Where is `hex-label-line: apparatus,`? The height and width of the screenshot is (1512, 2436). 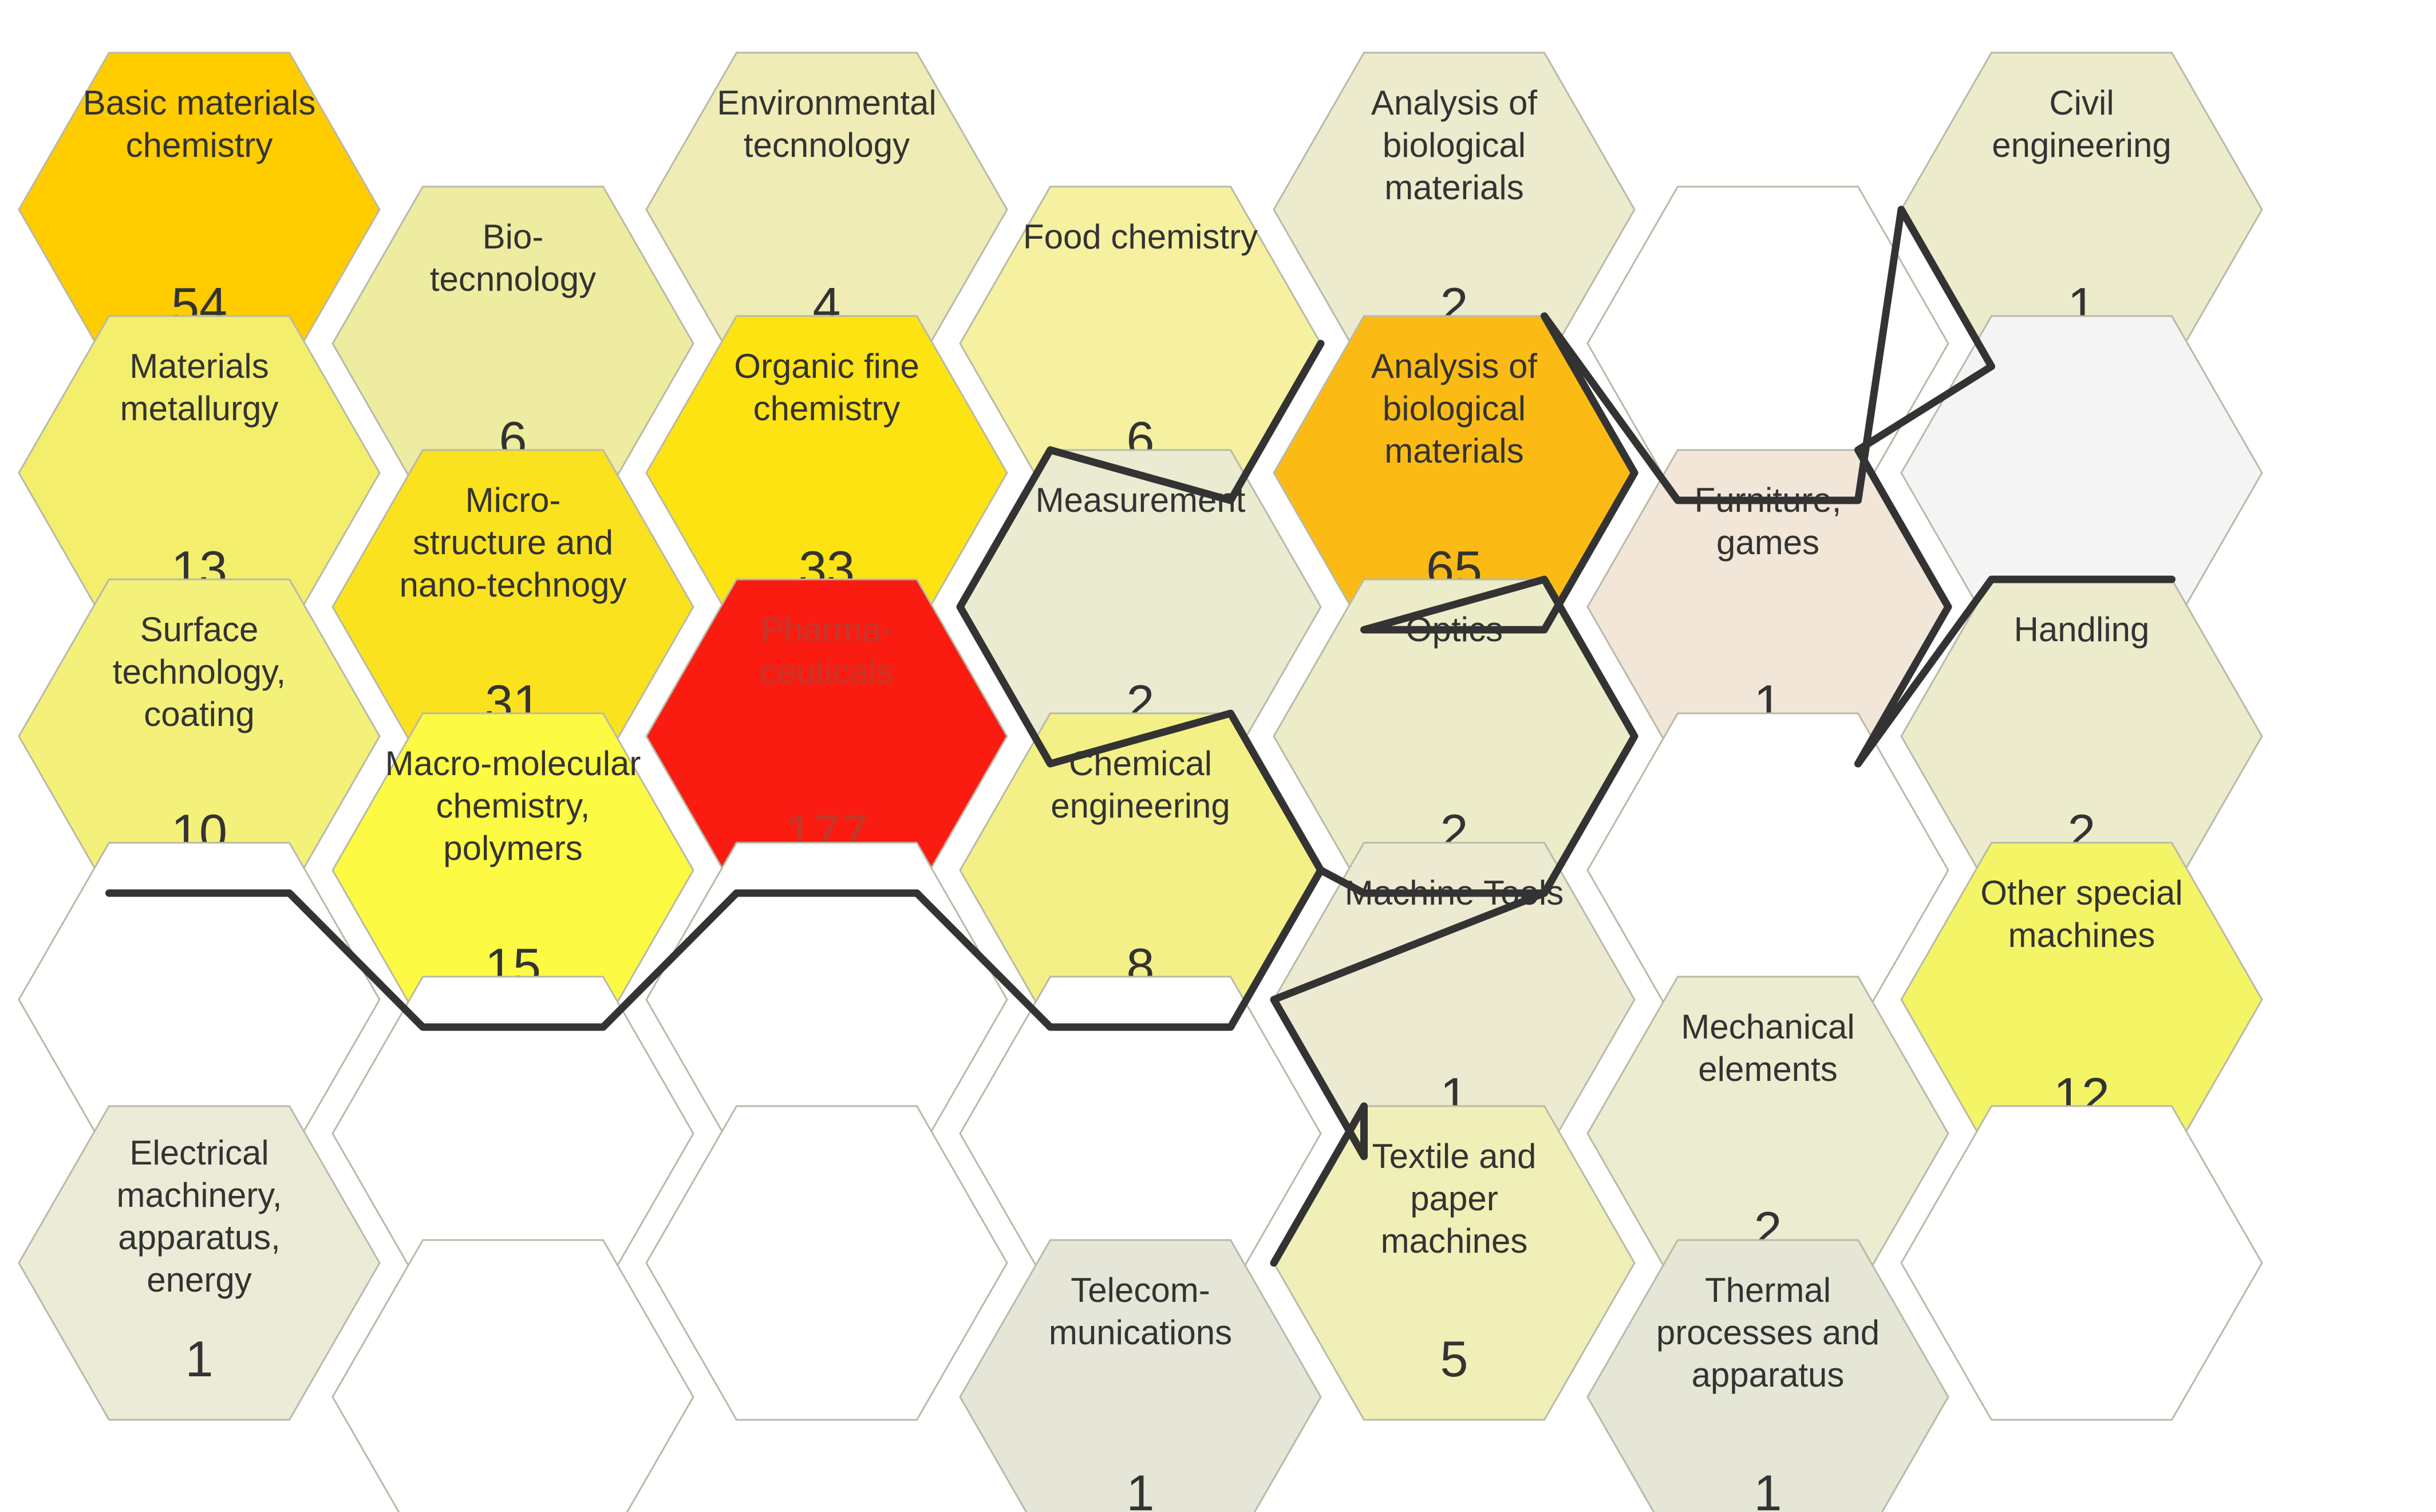
hex-label-line: apparatus, is located at coordinates (199, 1237).